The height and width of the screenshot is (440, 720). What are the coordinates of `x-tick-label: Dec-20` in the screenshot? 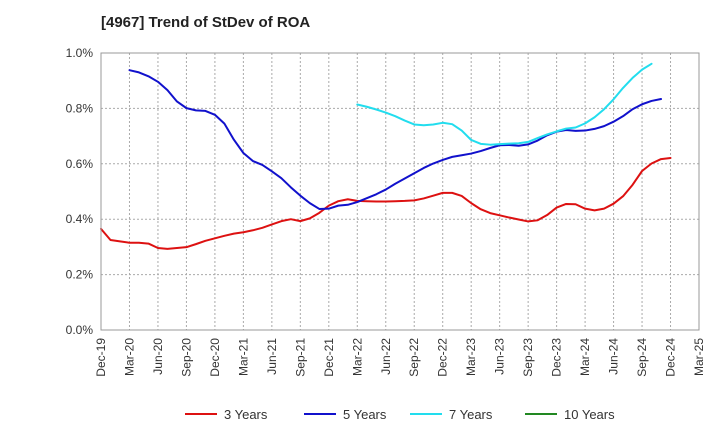 It's located at (215, 357).